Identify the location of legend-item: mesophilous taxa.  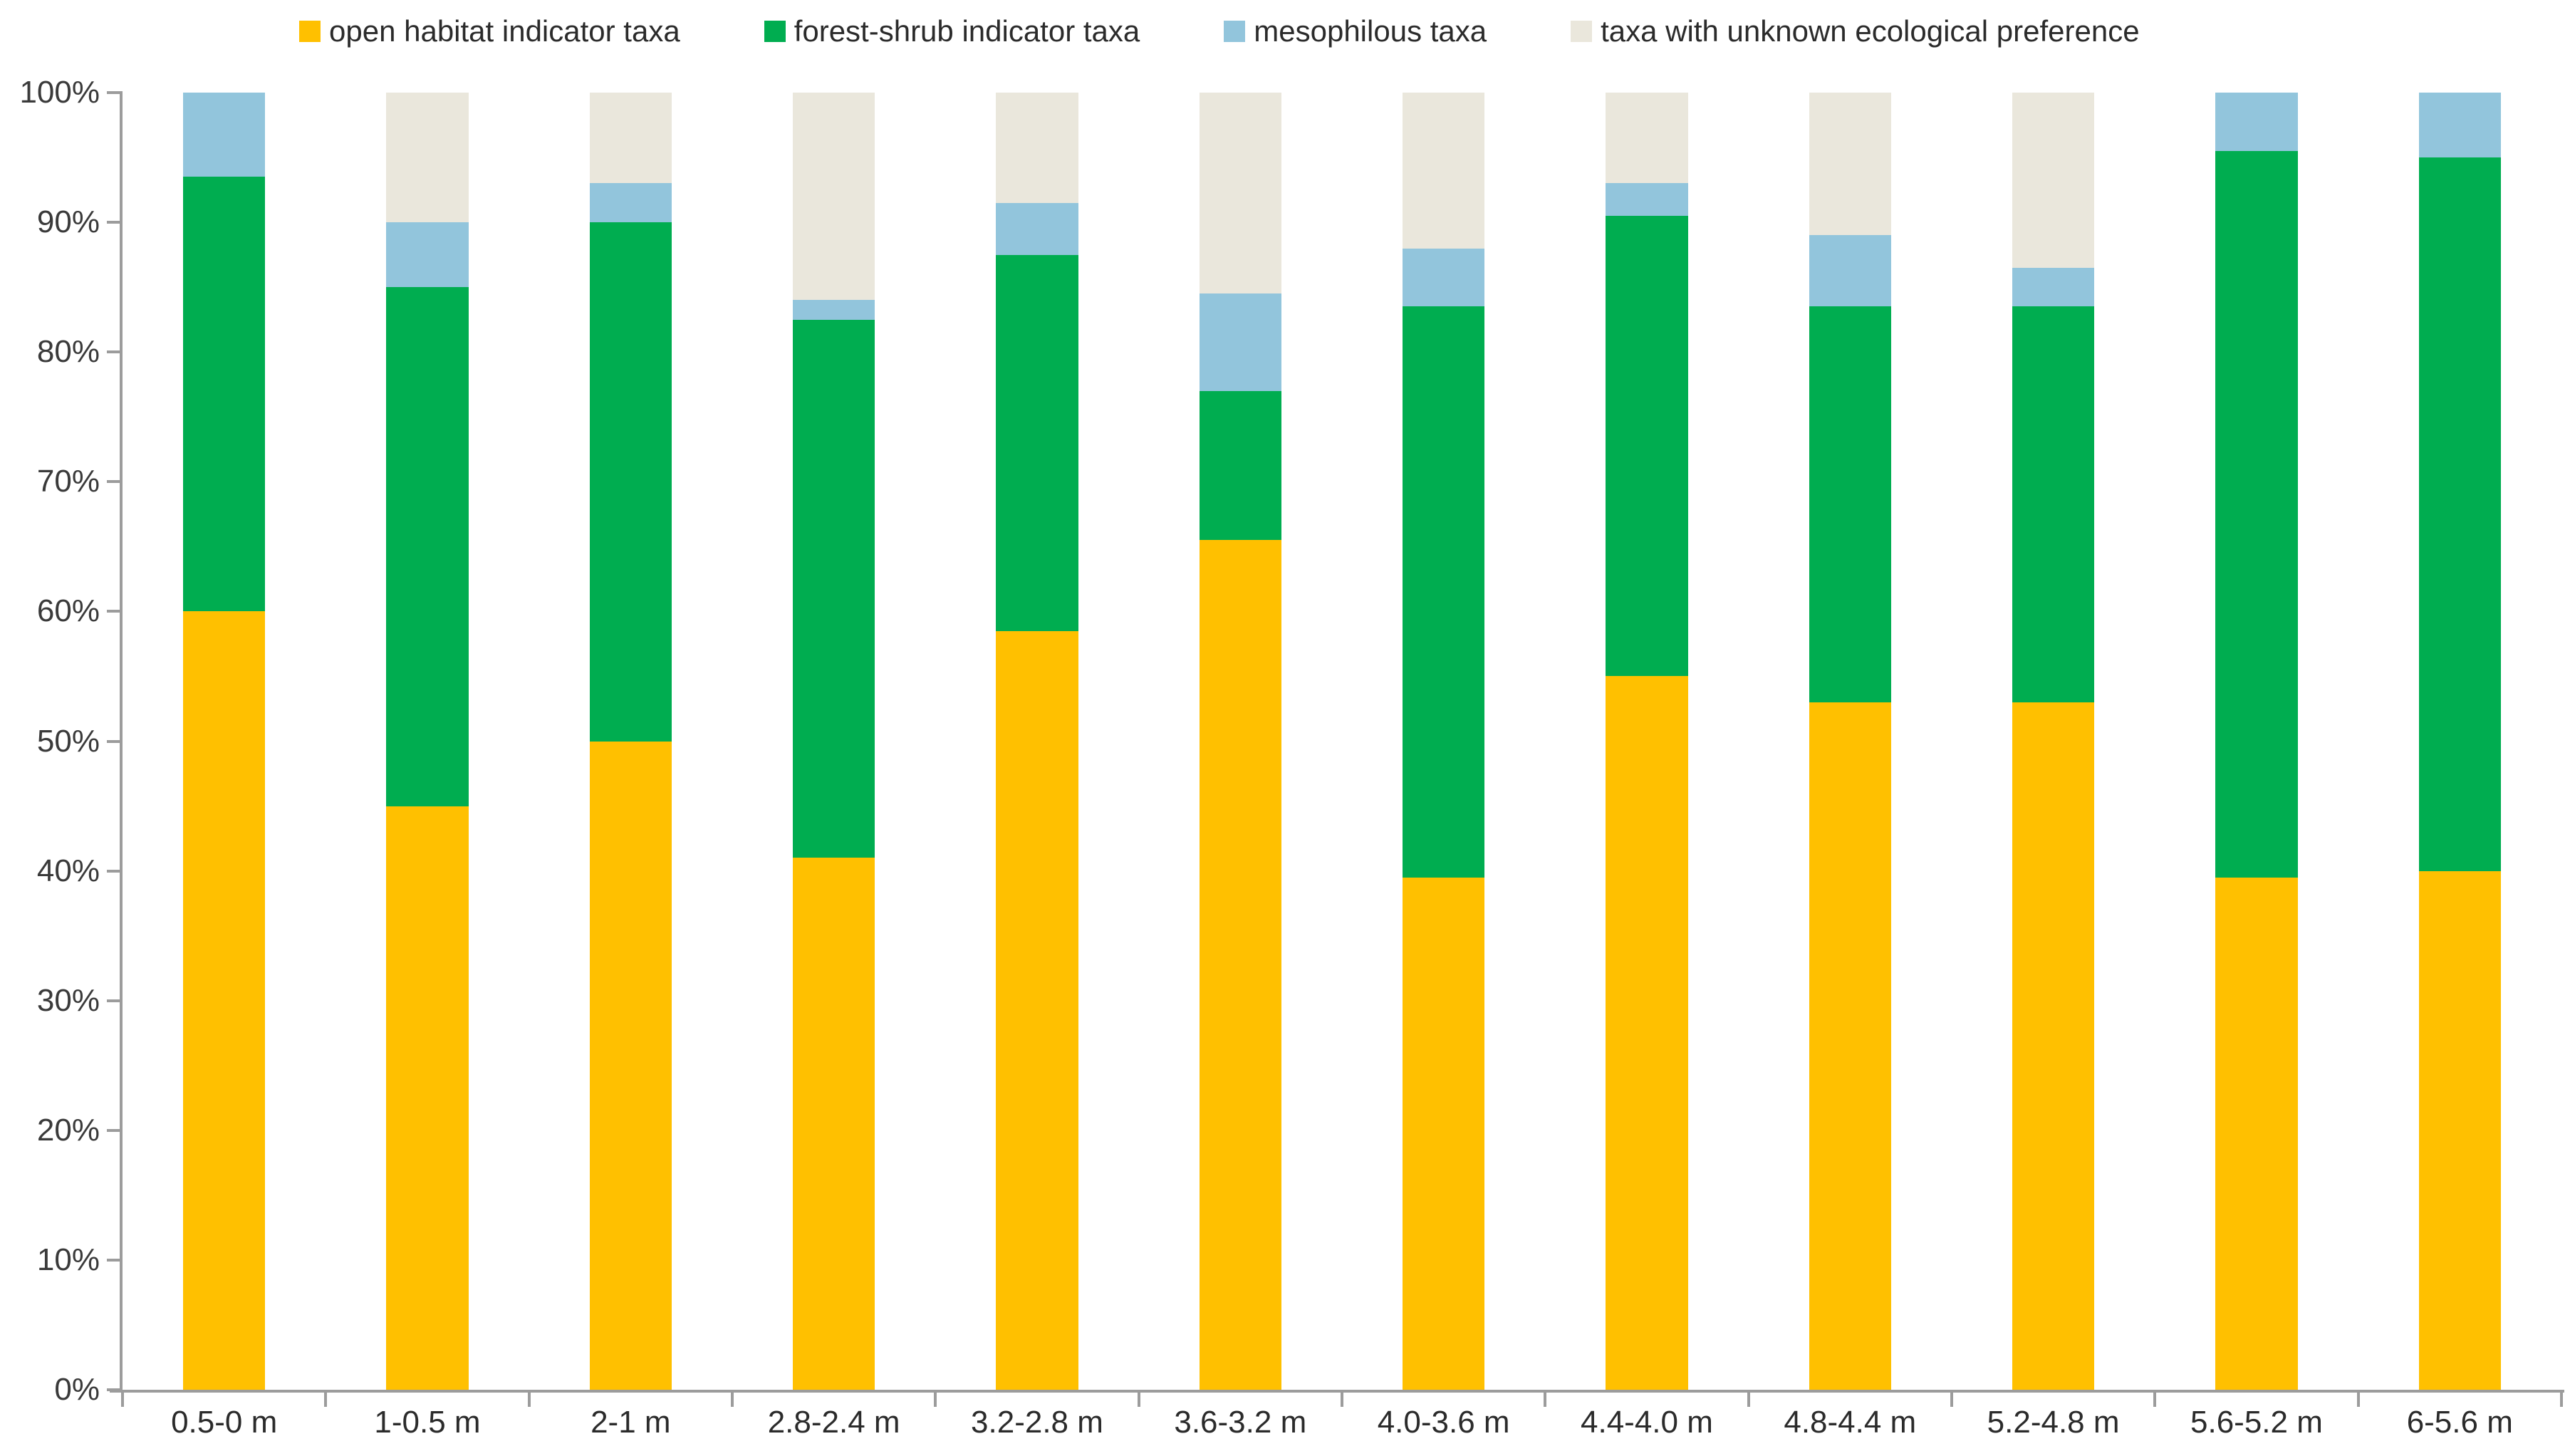
(1355, 31).